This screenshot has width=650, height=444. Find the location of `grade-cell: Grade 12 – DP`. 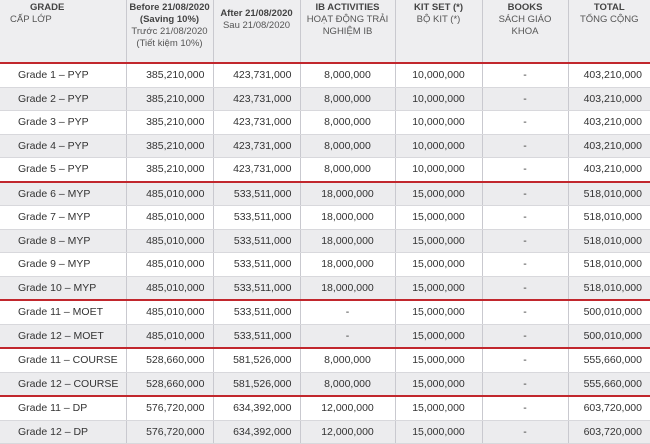

grade-cell: Grade 12 – DP is located at coordinates (63, 432).